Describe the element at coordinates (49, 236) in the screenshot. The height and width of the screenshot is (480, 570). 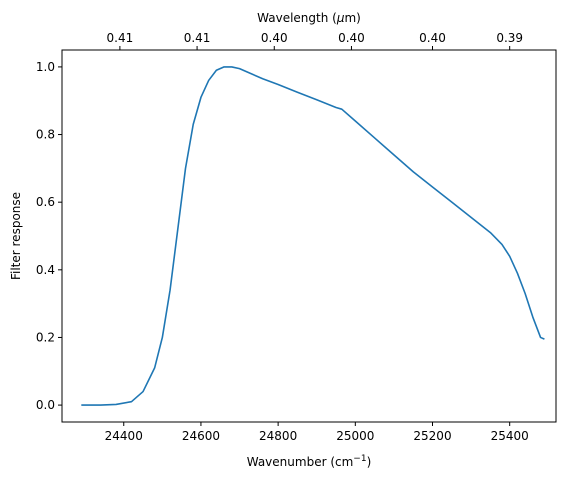
I see `y-axis-ticks: 0.0 0.2 0.4 0.6 0.8 1.0` at that location.